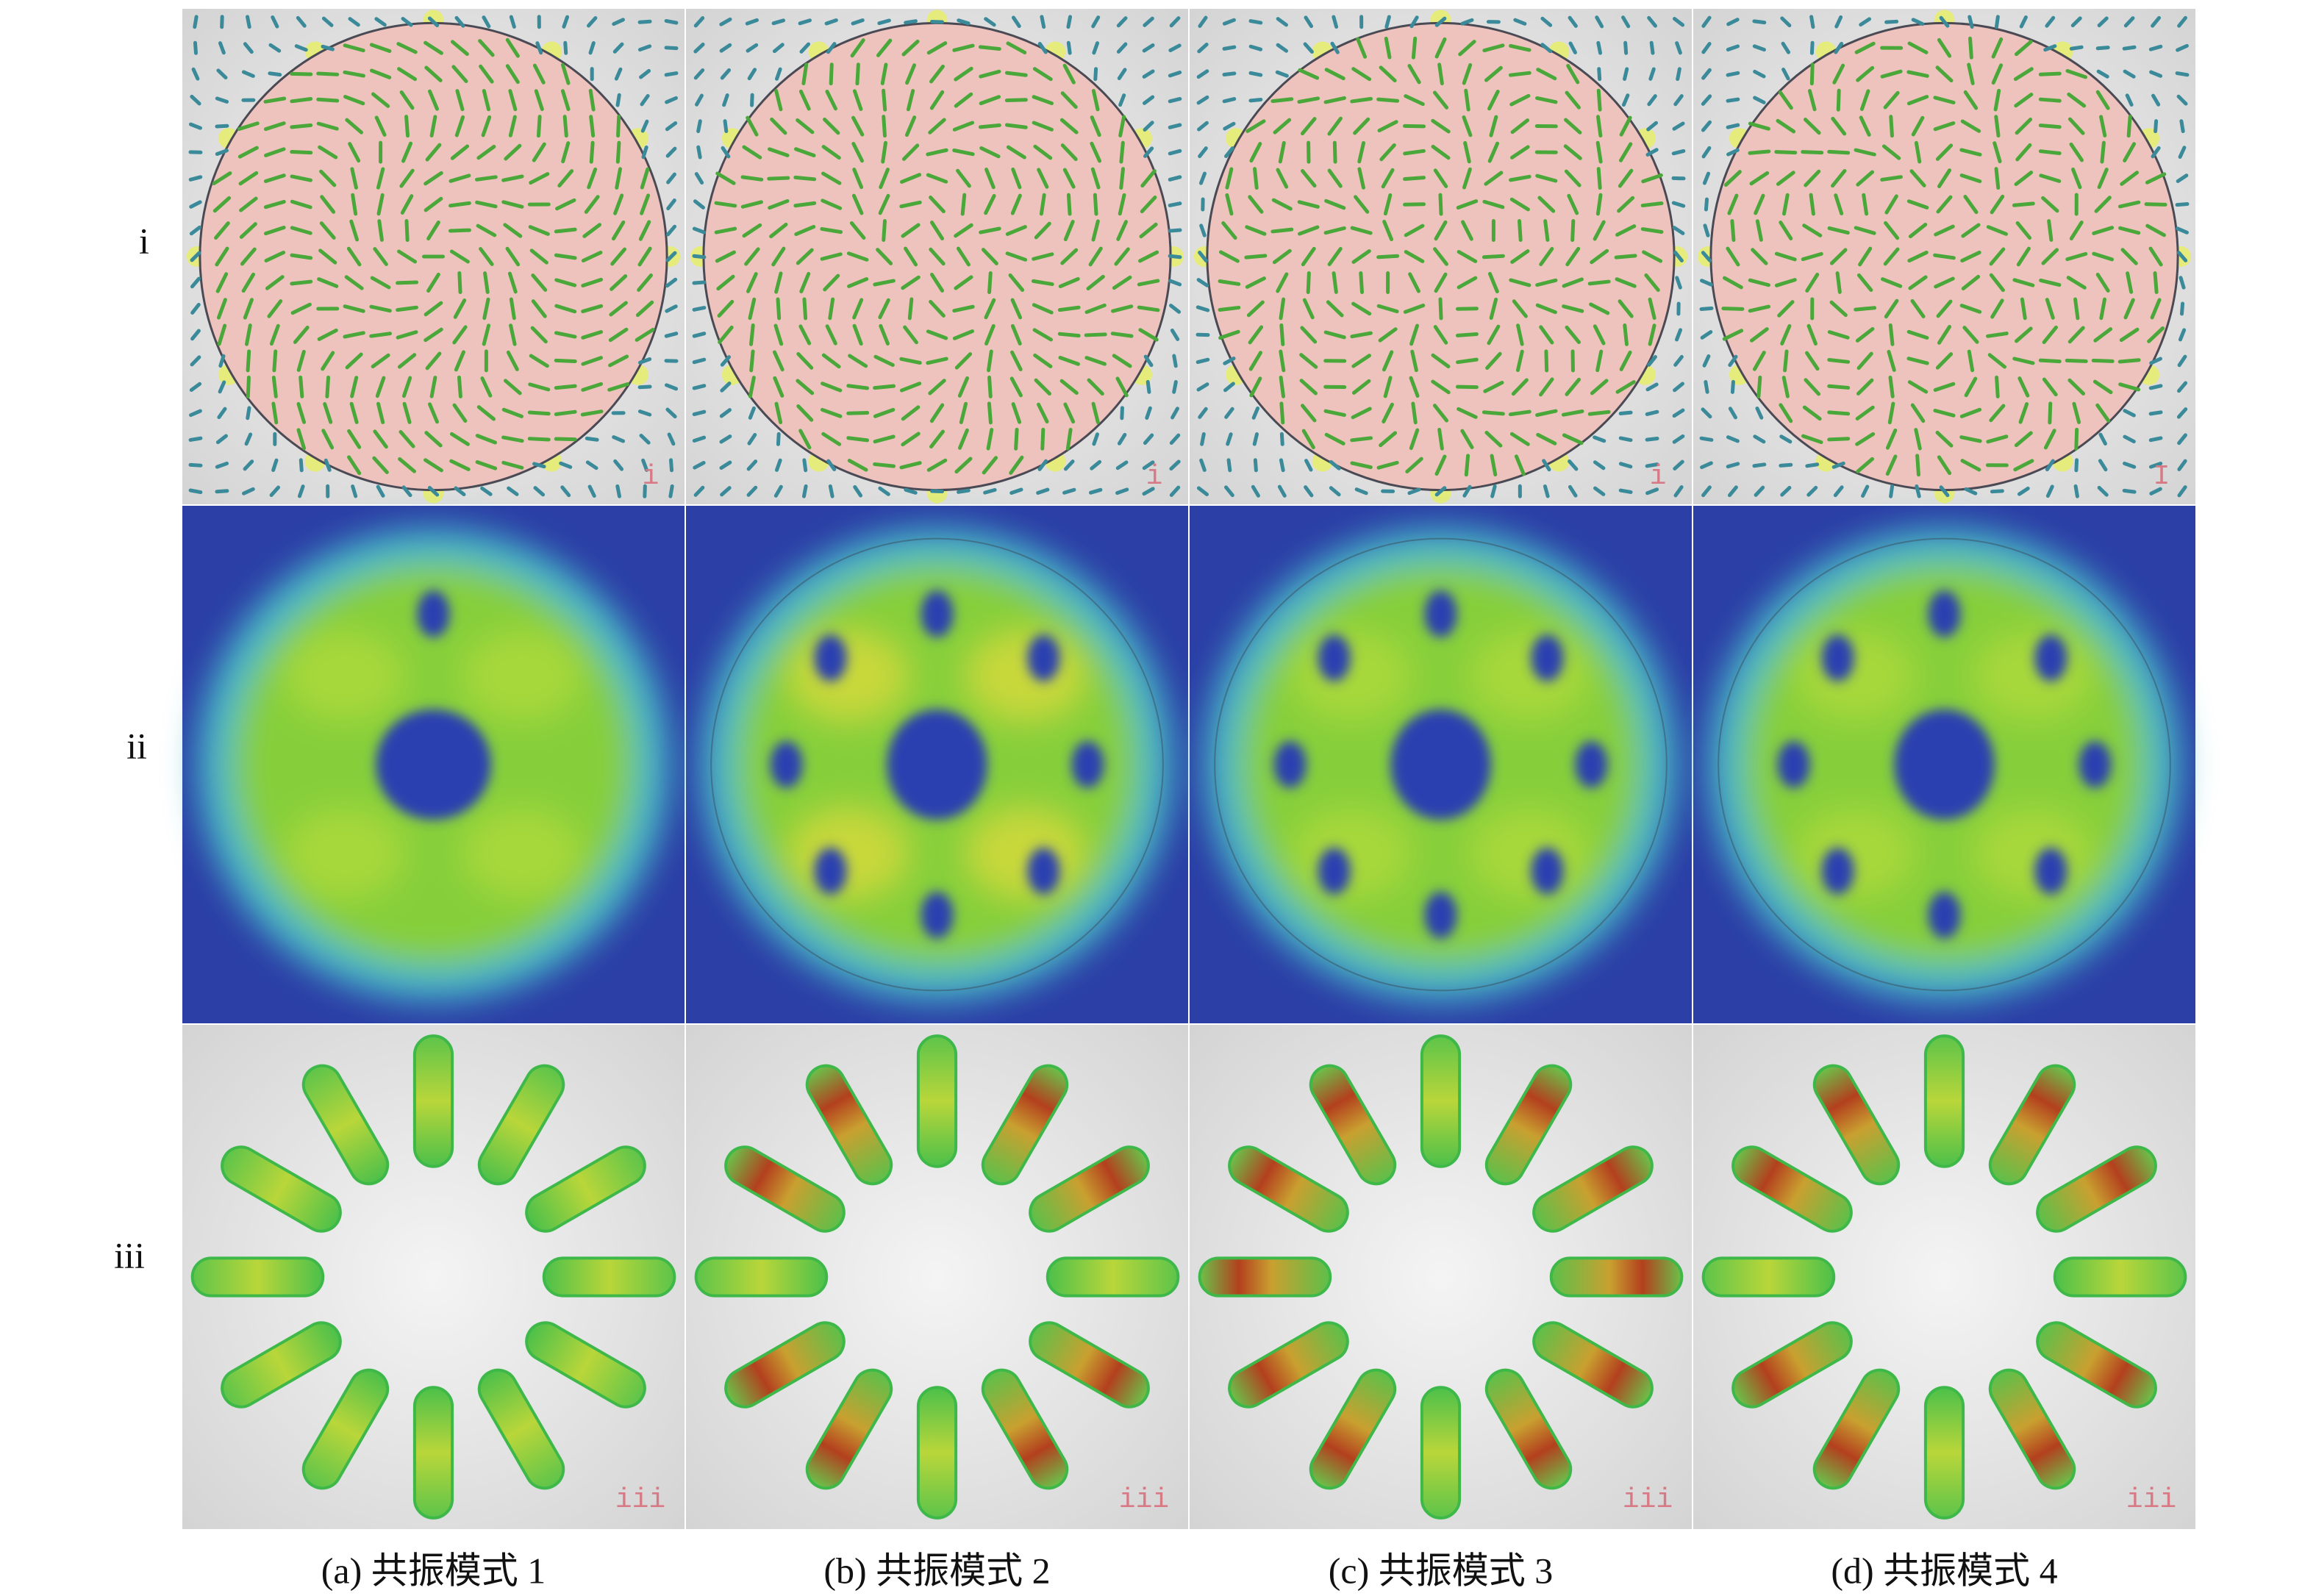  What do you see at coordinates (144, 240) in the screenshot?
I see `row-label: i` at bounding box center [144, 240].